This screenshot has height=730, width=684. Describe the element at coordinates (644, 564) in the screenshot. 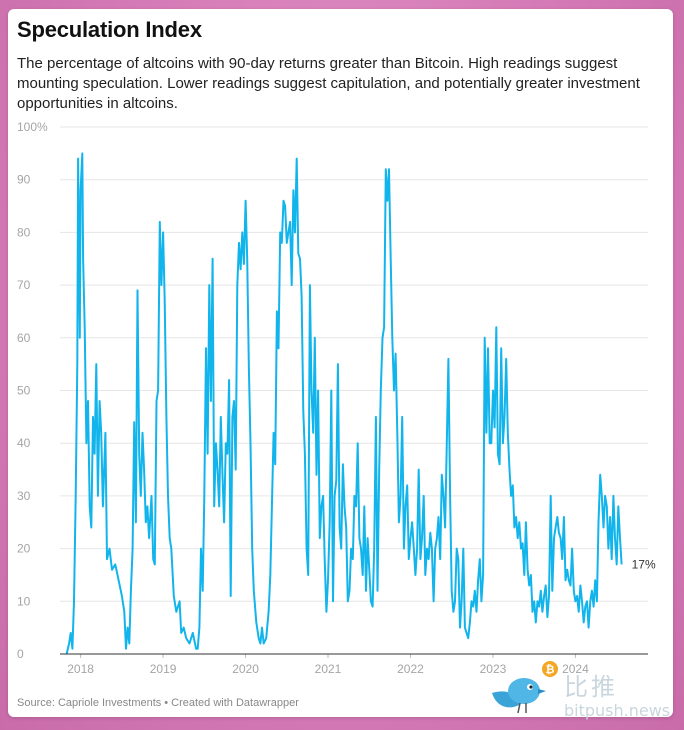

I see `end-value-label: 17%` at that location.